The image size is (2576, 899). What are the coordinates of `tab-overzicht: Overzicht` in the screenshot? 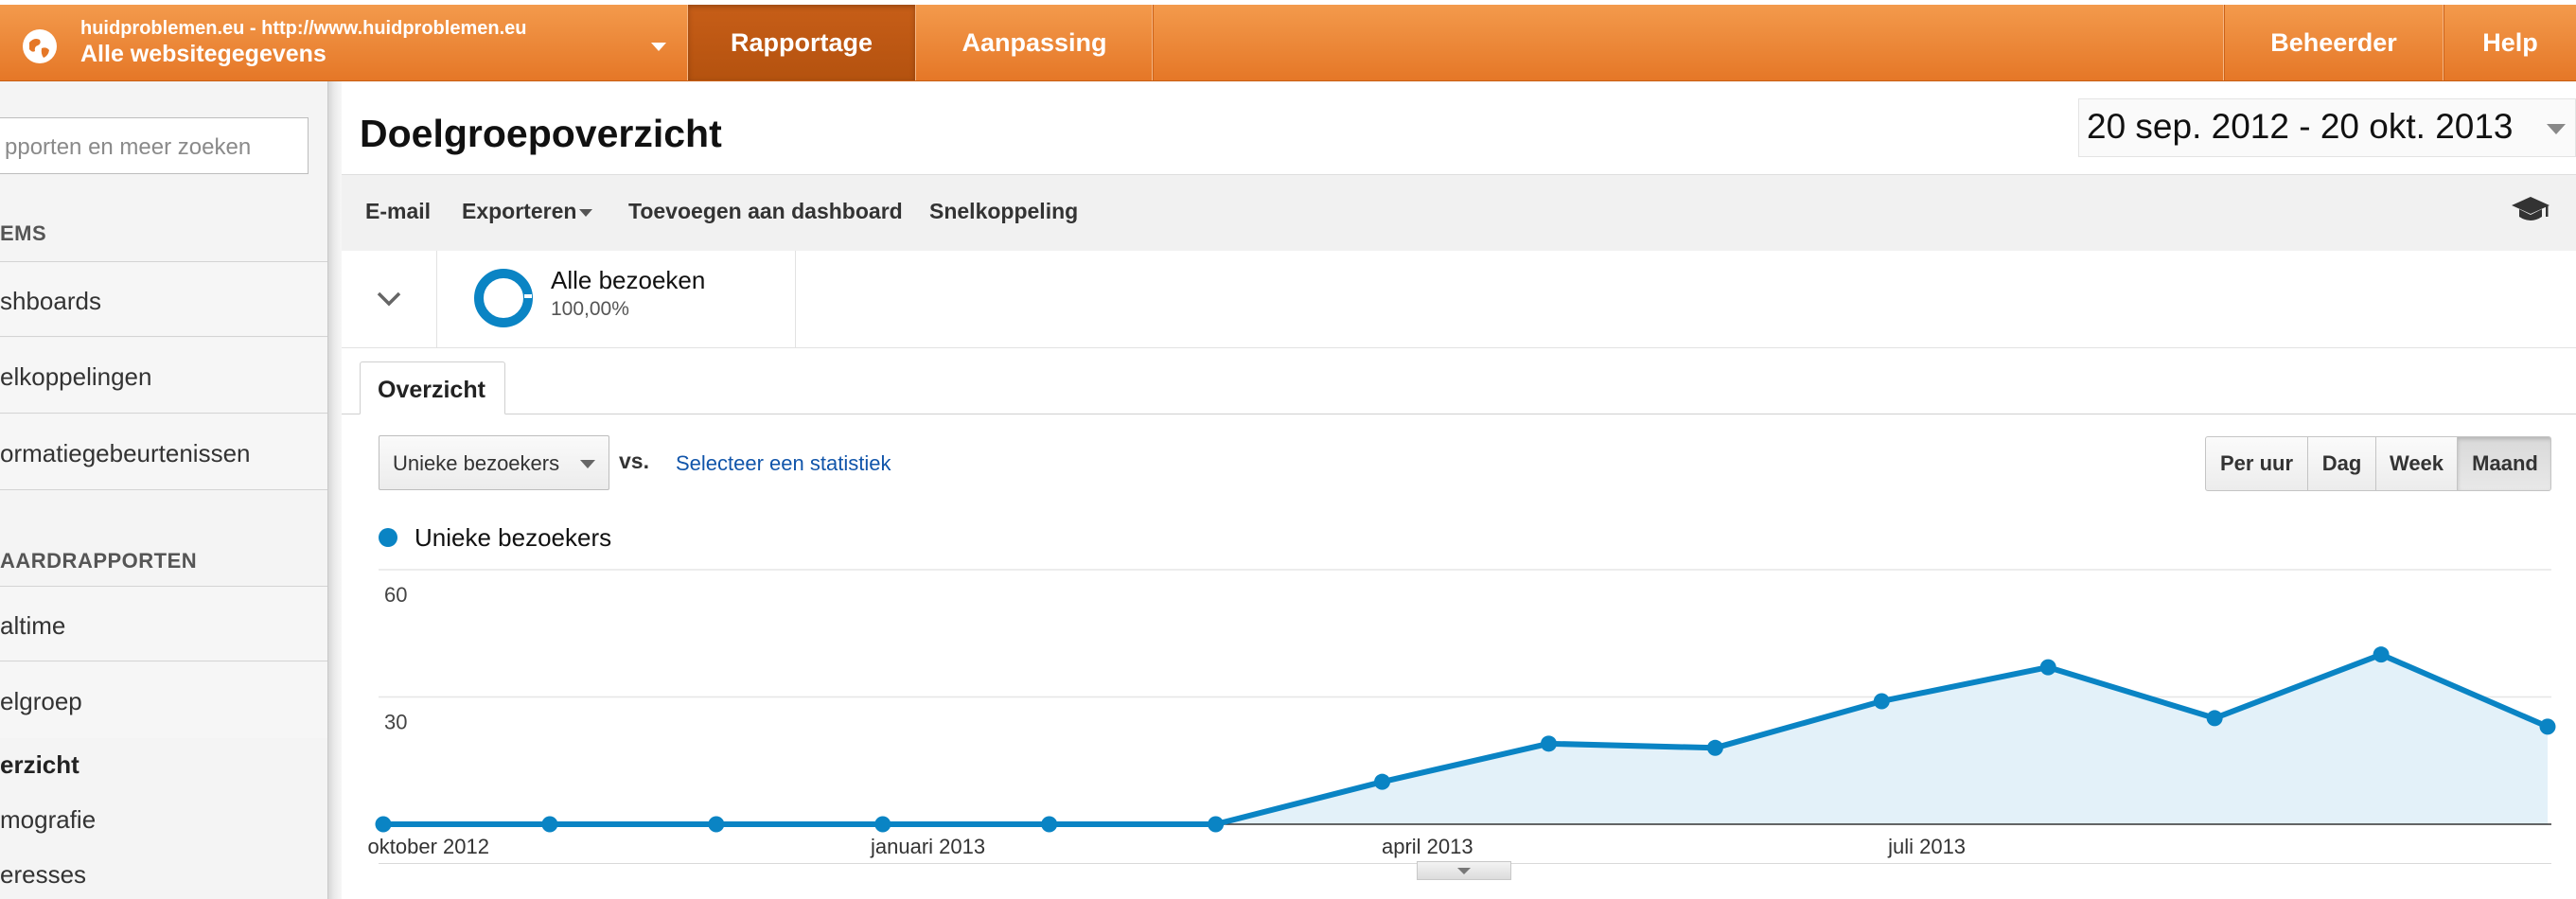 It's located at (432, 387).